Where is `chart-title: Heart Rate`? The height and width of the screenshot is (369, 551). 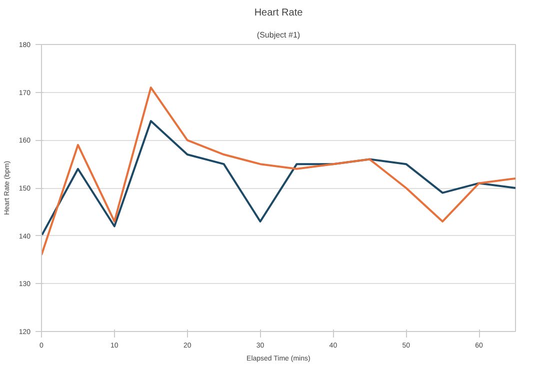 chart-title: Heart Rate is located at coordinates (279, 13).